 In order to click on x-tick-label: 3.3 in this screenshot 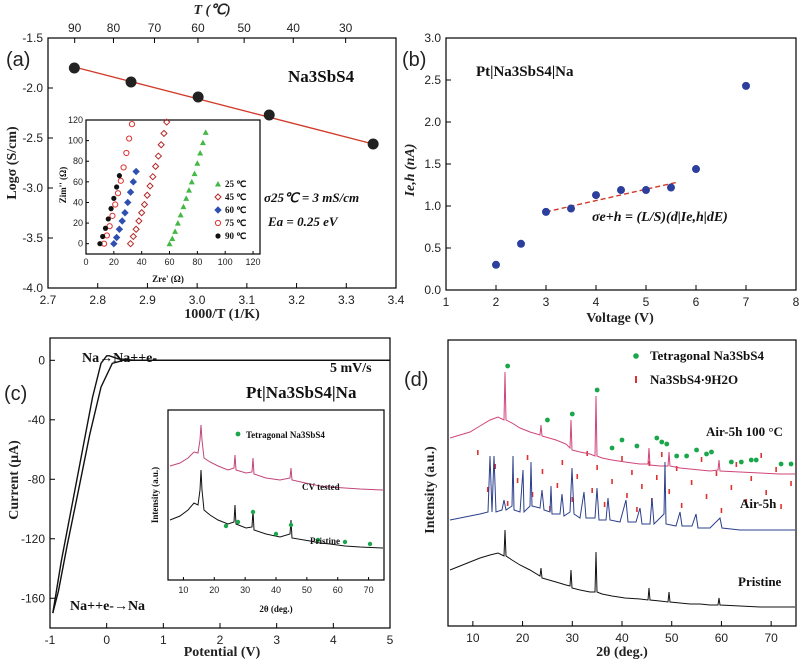, I will do `click(346, 300)`.